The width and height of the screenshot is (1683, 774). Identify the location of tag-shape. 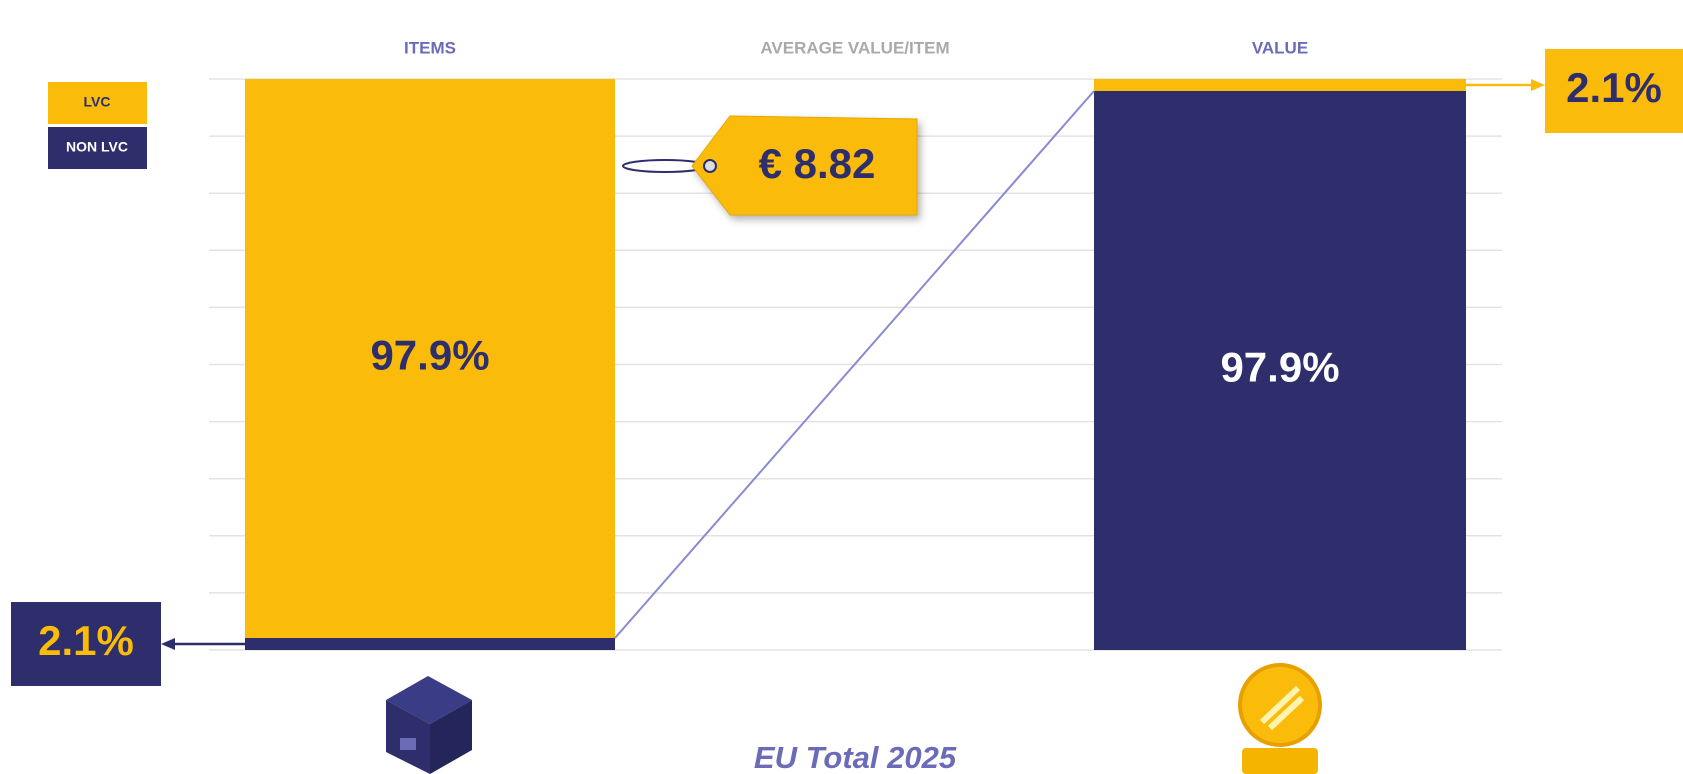
(804, 165).